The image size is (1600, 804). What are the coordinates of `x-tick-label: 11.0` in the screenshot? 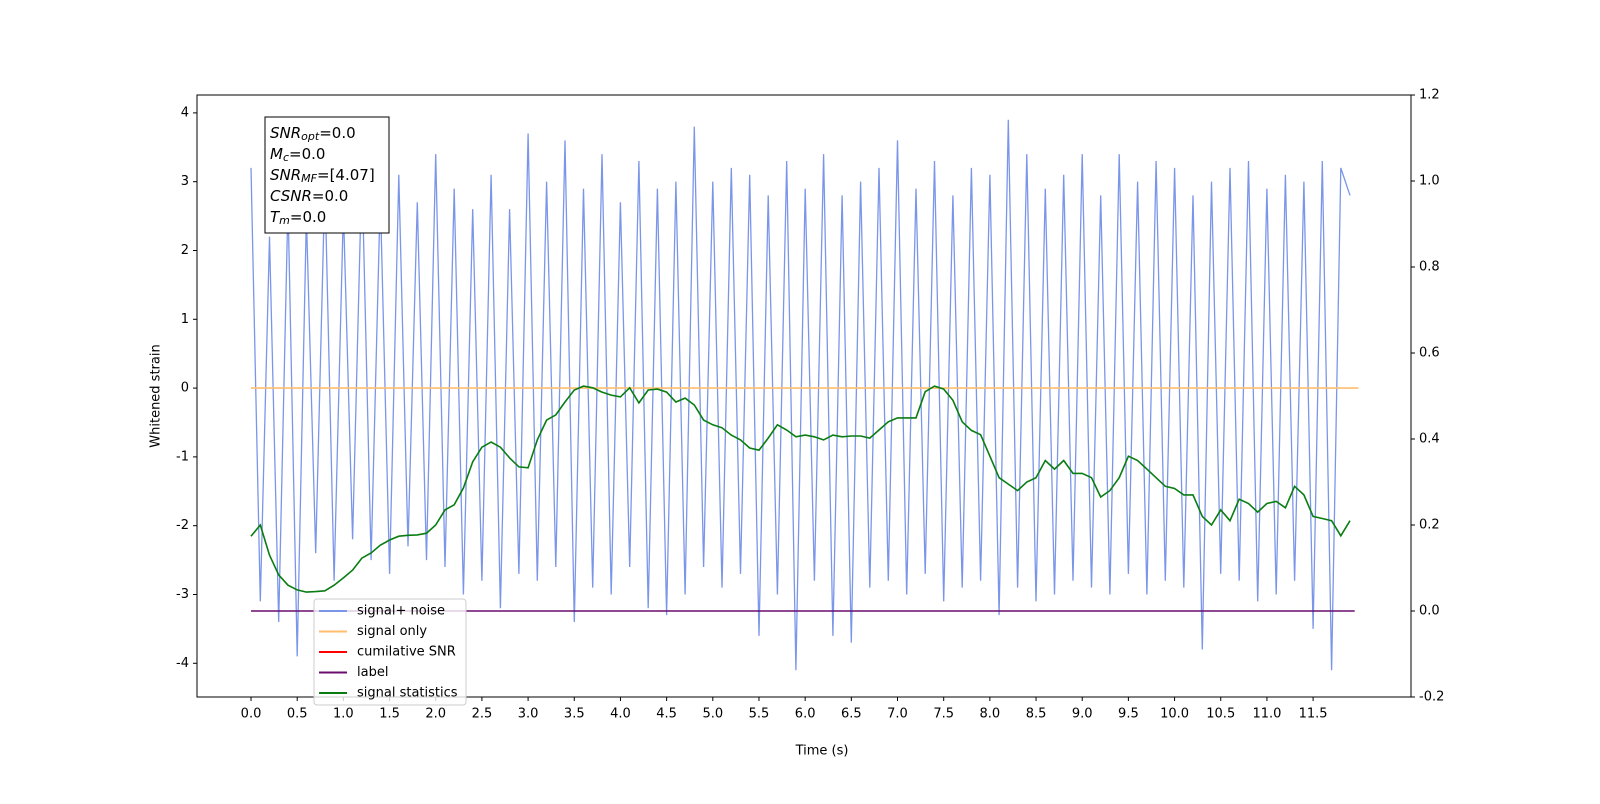 It's located at (1266, 714).